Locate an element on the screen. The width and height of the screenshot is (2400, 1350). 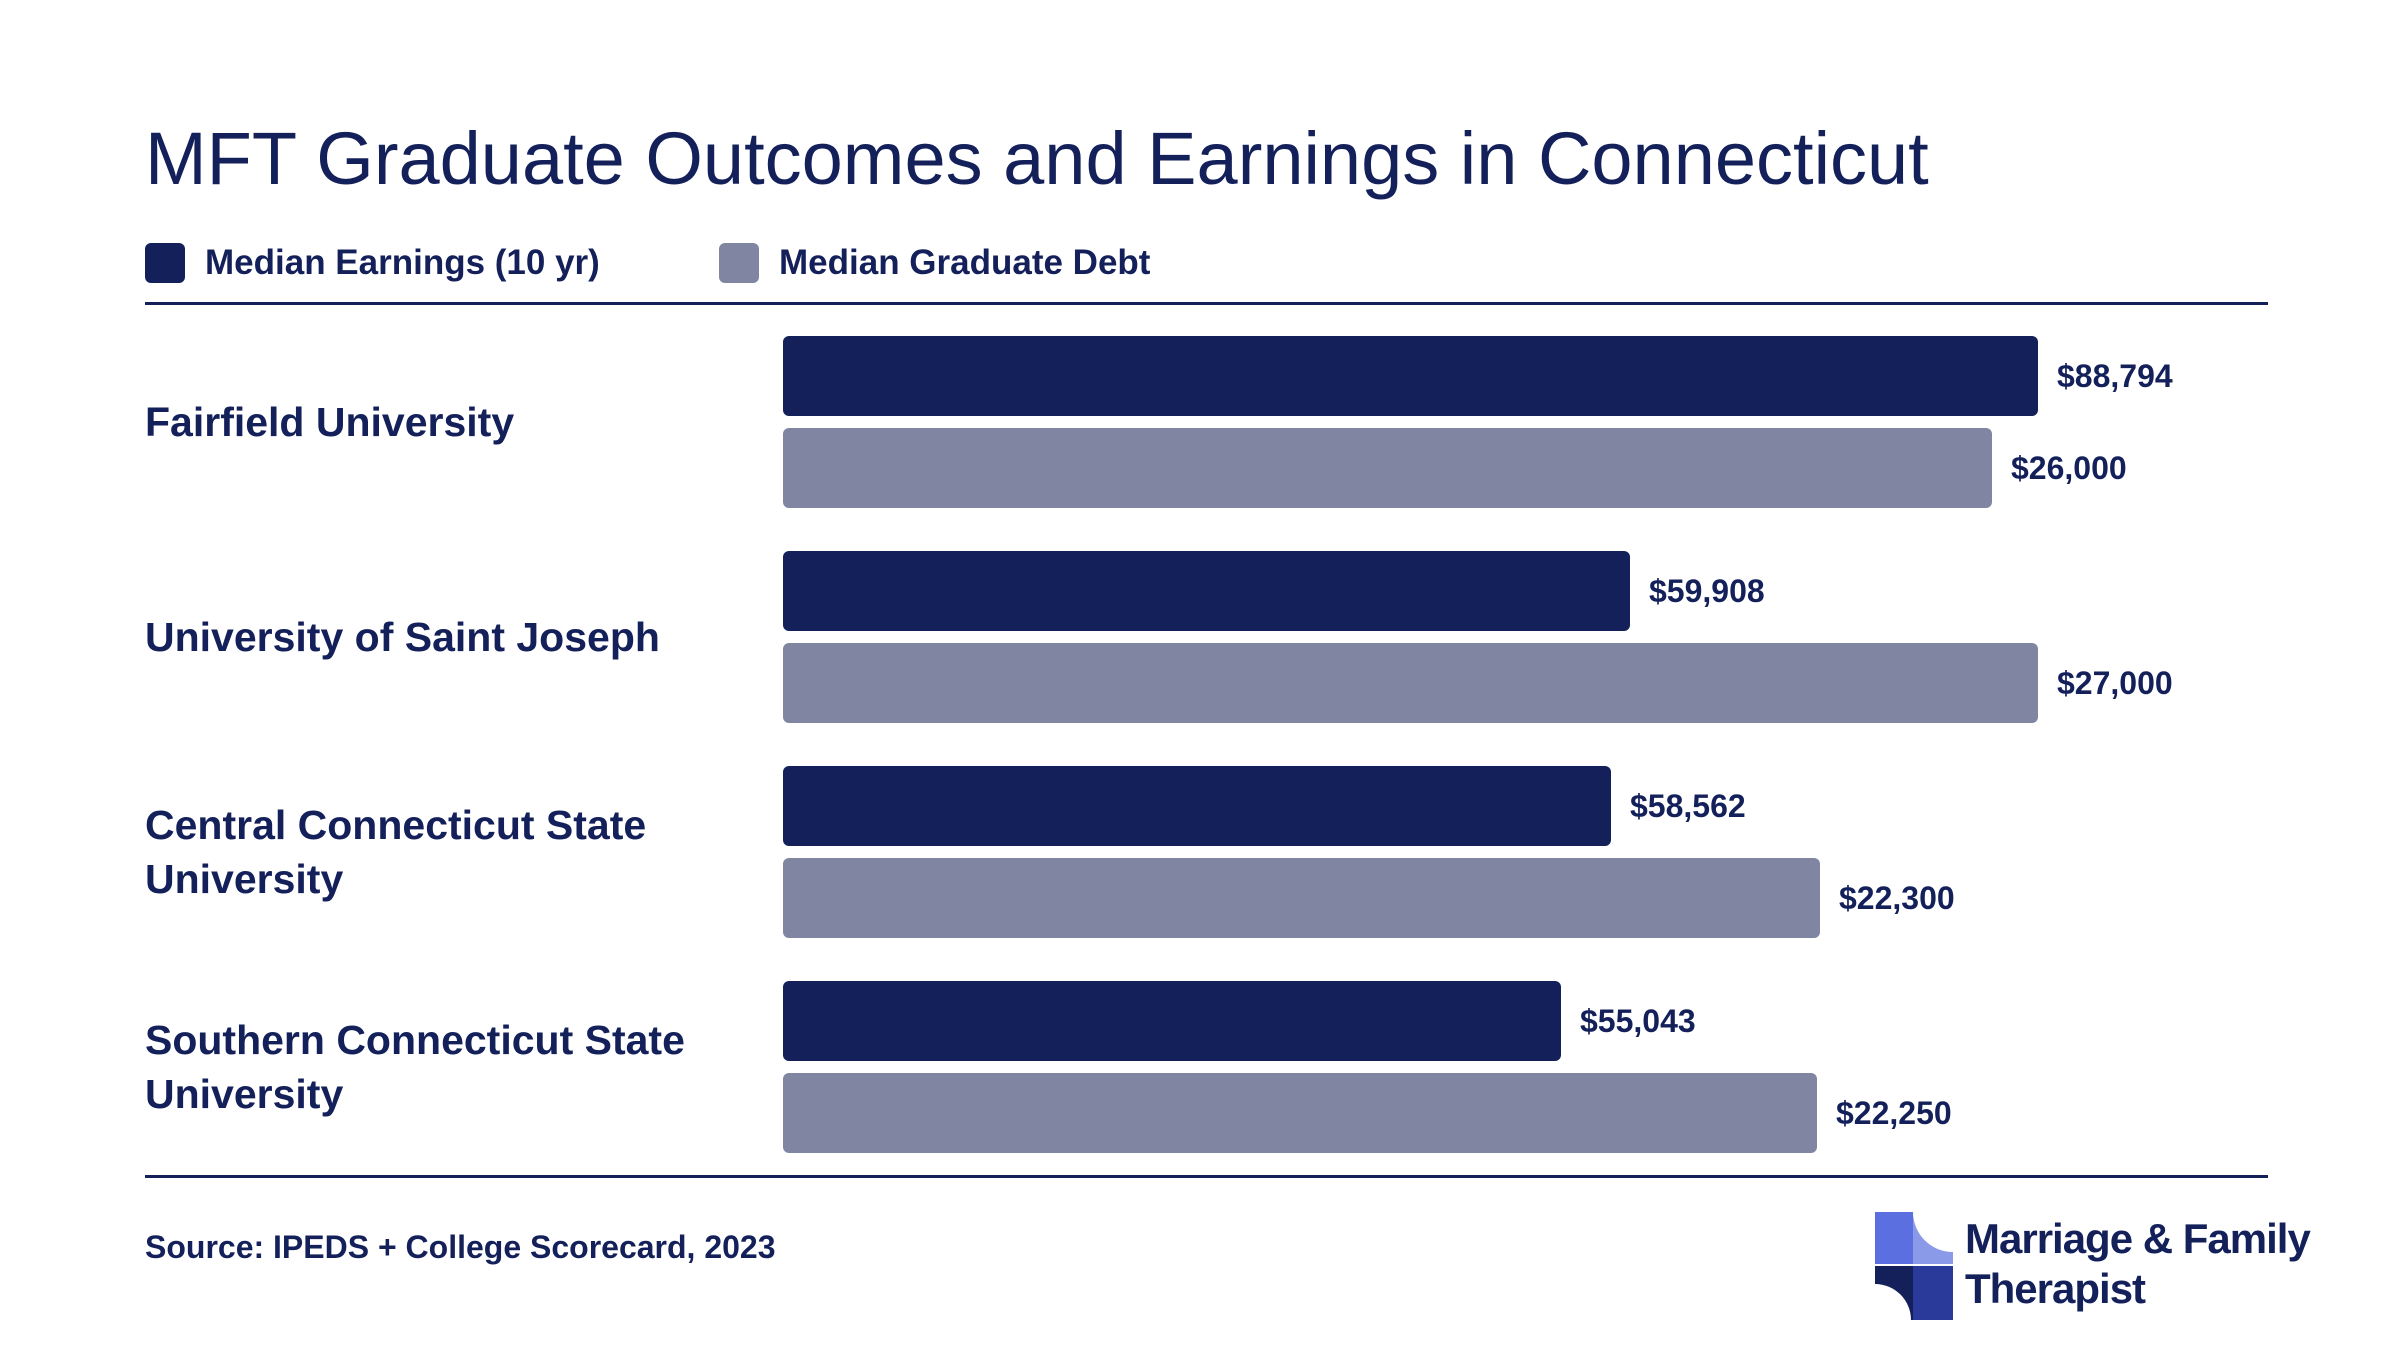
data-label-earnings: $55,043 is located at coordinates (1638, 1021).